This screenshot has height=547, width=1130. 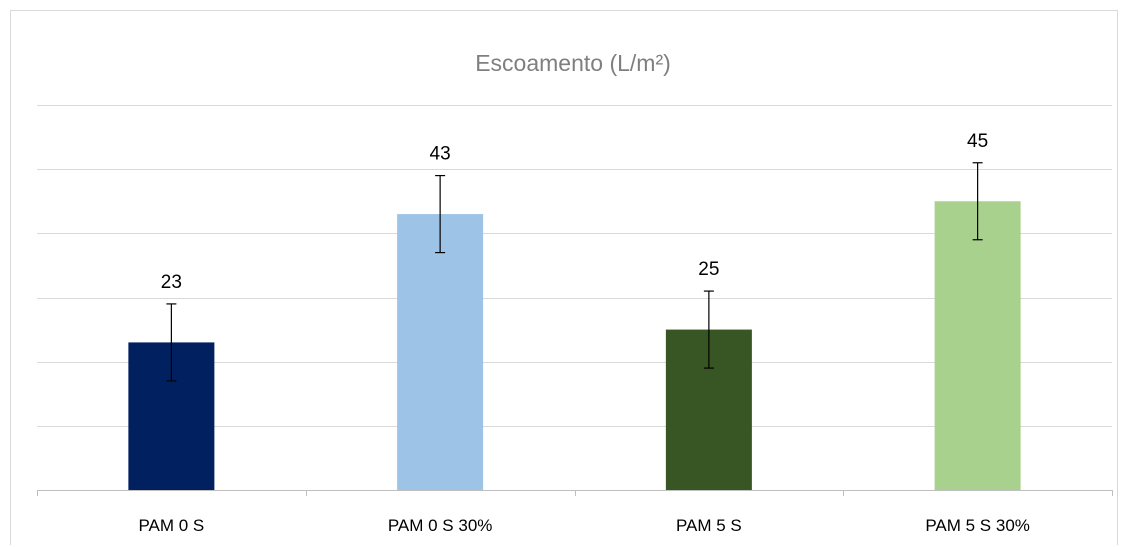 I want to click on x-tick-label: PAM 5 S, so click(x=709, y=525).